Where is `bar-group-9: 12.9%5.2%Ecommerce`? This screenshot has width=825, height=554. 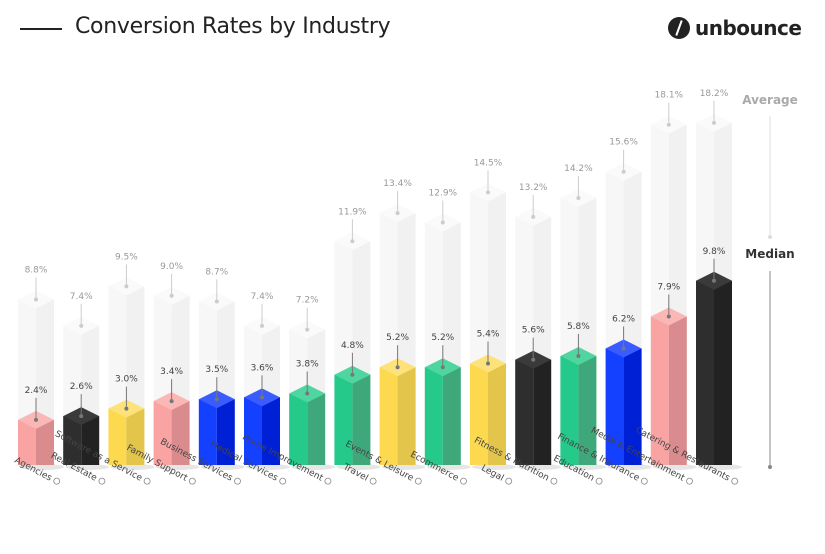 bar-group-9: 12.9%5.2%Ecommerce is located at coordinates (439, 336).